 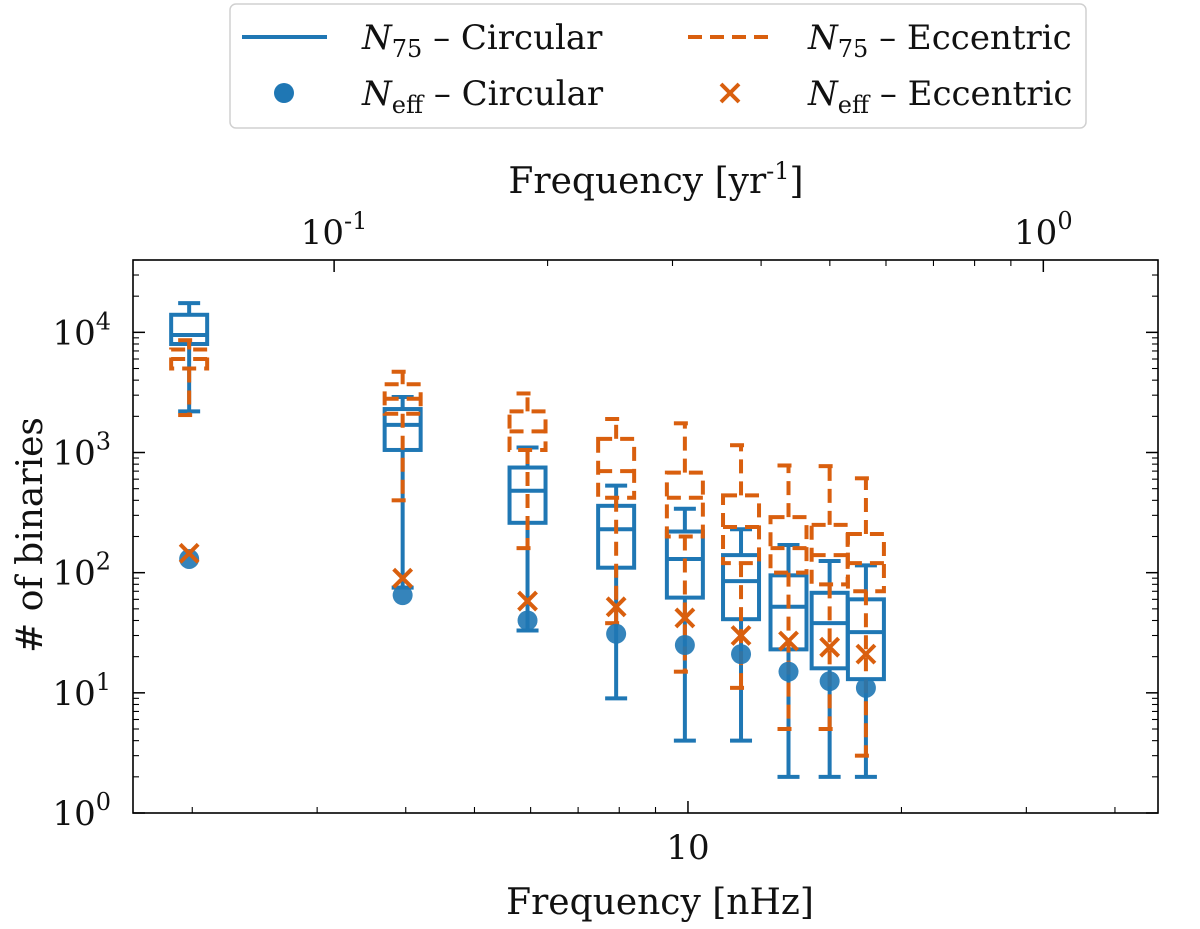 I want to click on y-tick-label: 10¹, so click(x=81, y=691).